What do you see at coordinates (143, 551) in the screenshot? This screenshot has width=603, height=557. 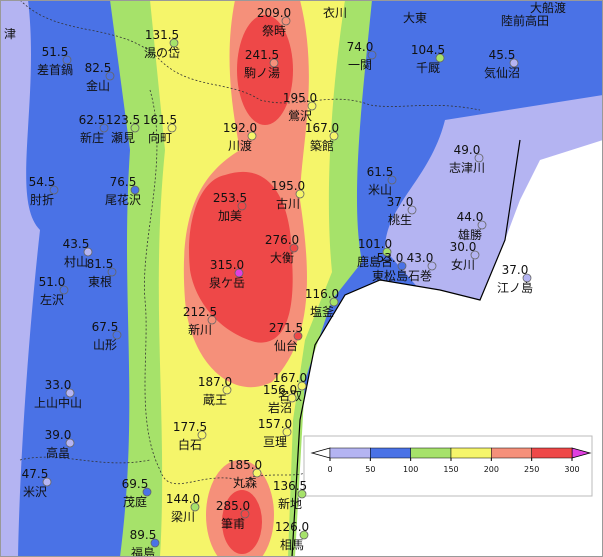 I see `station-name: 福島` at bounding box center [143, 551].